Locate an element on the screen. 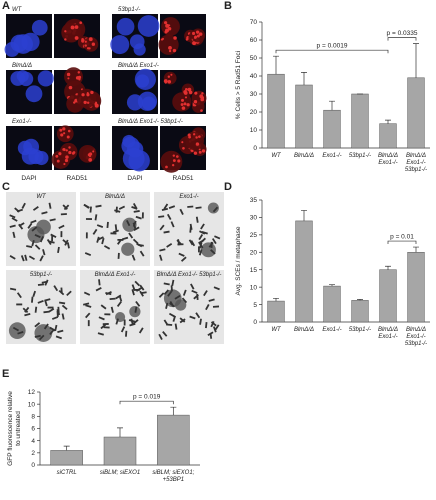  channel-label: DAPI is located at coordinates (134, 178).